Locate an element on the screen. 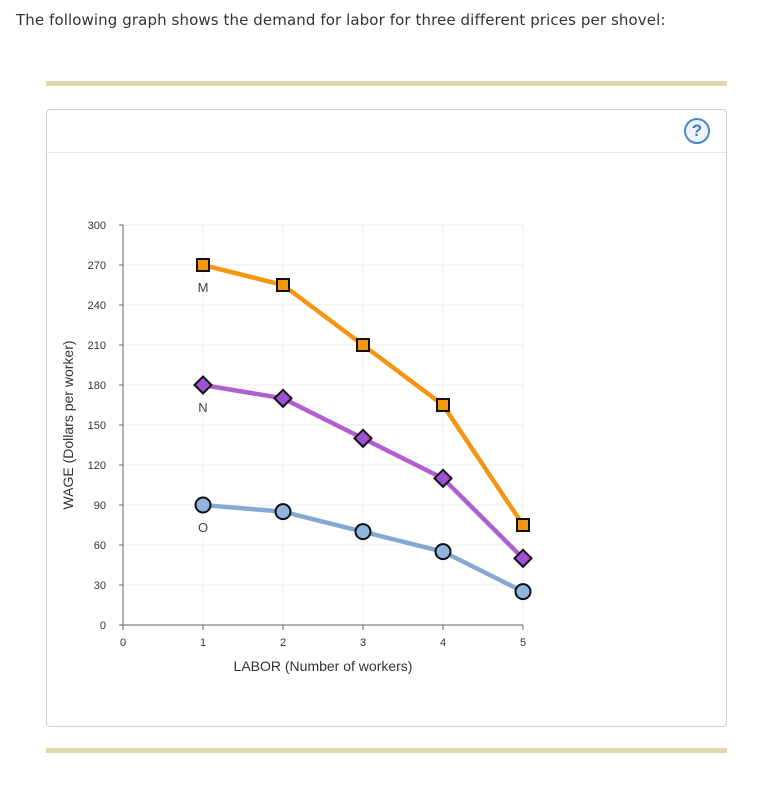 Image resolution: width=770 pixels, height=786 pixels. y-tick-label: 30 is located at coordinates (100, 586).